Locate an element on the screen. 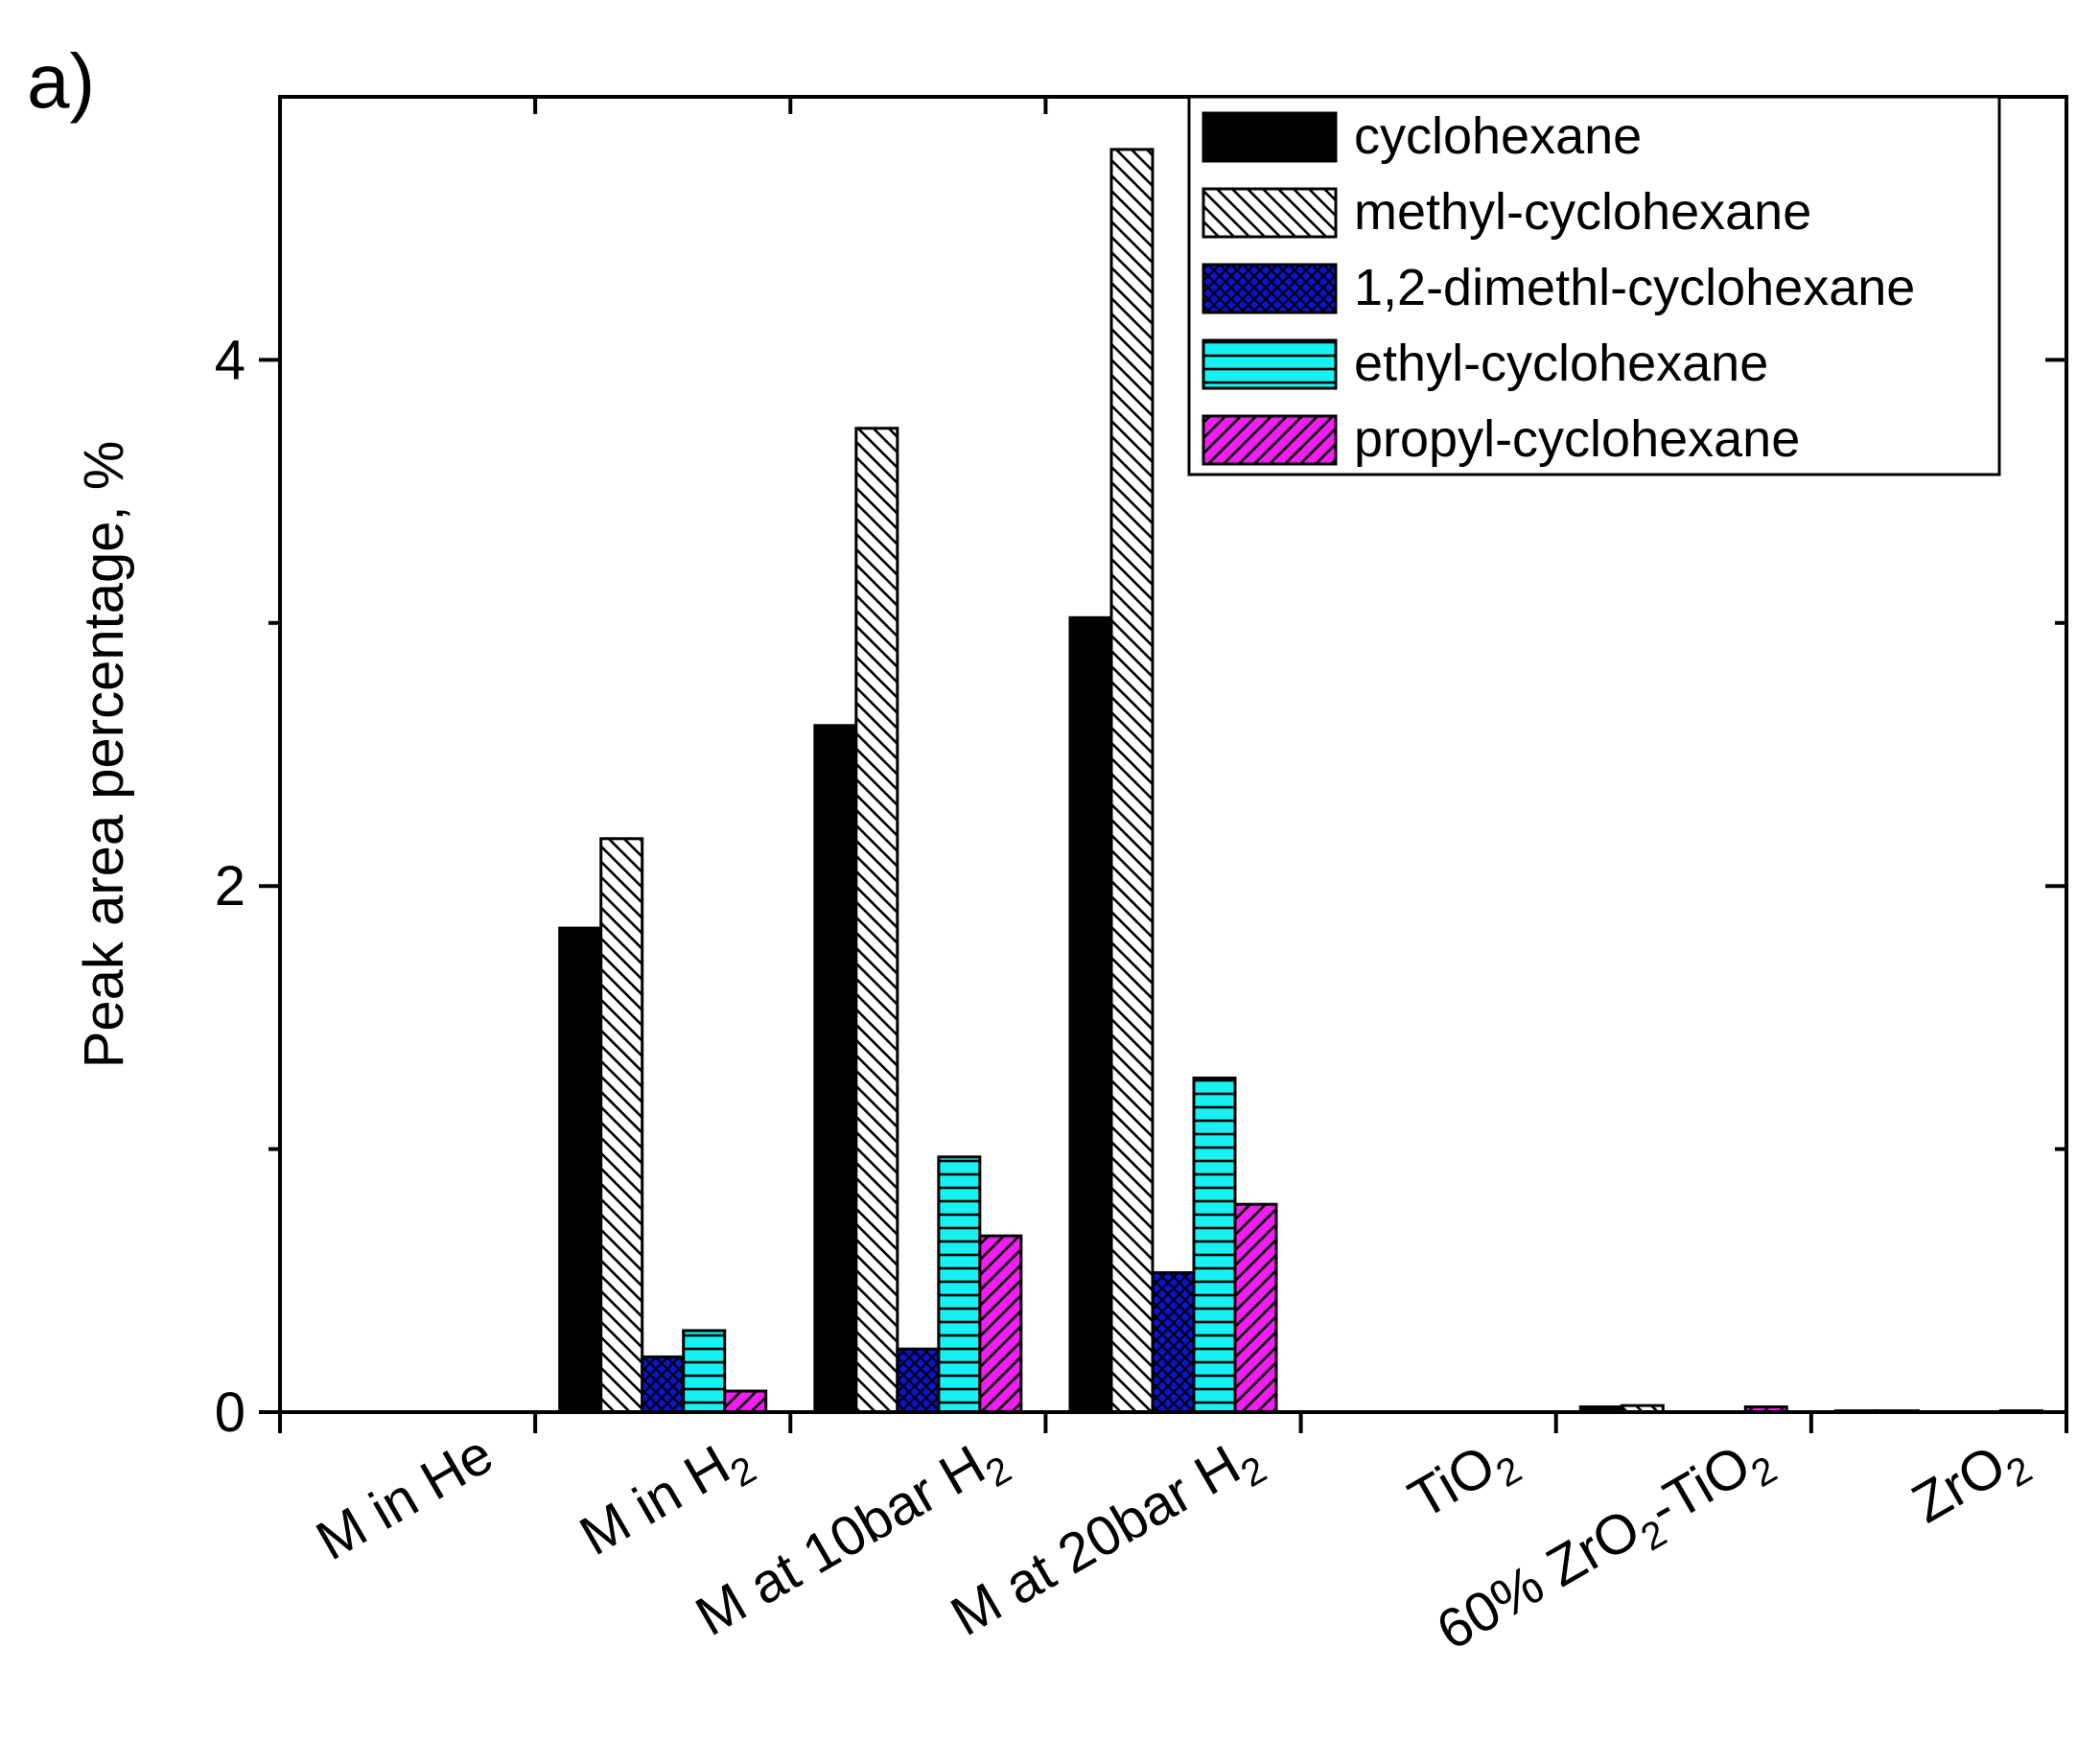 The height and width of the screenshot is (1740, 2100). y-tick-label: 2 is located at coordinates (230, 886).